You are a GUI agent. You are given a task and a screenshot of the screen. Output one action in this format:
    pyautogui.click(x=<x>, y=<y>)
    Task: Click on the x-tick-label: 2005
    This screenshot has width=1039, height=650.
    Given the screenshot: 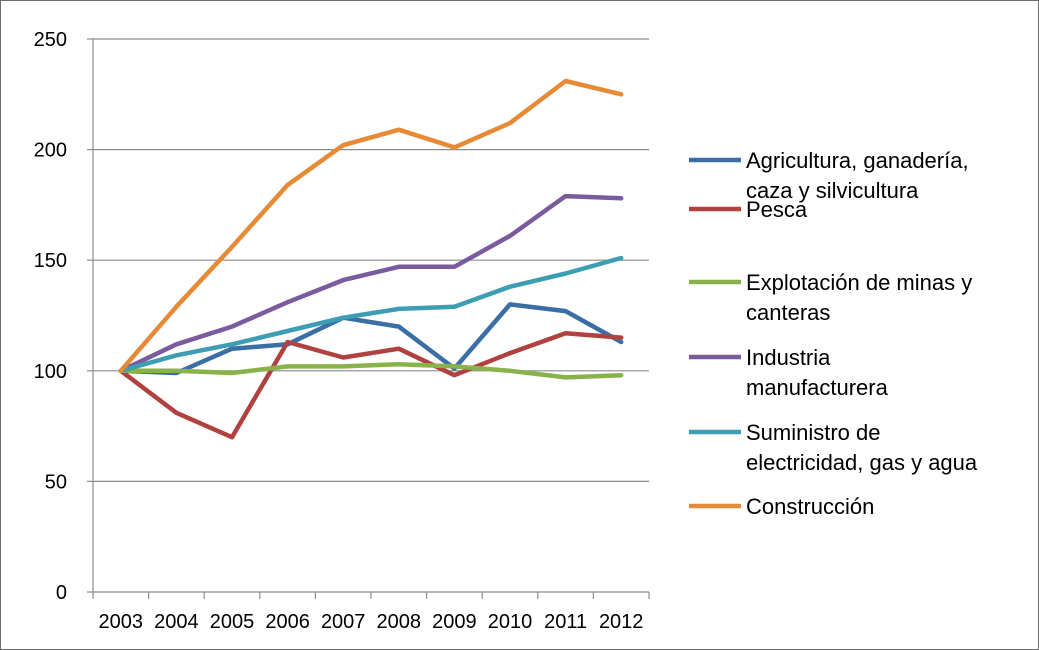 What is the action you would take?
    pyautogui.click(x=232, y=622)
    